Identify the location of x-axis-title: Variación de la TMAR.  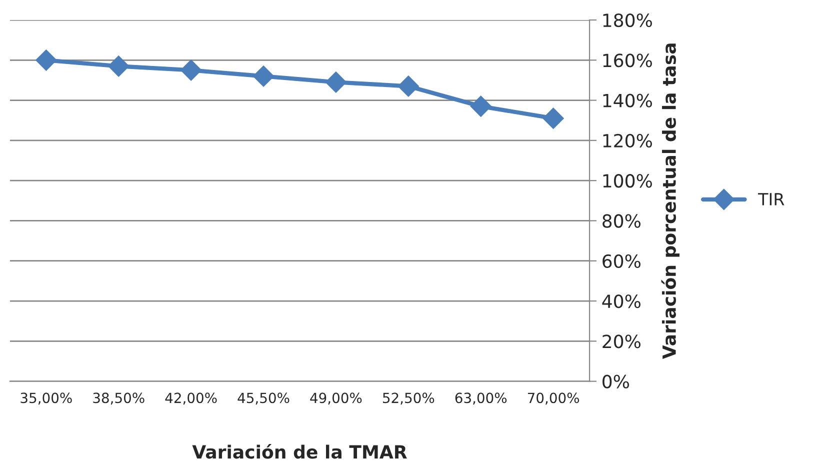
(299, 451).